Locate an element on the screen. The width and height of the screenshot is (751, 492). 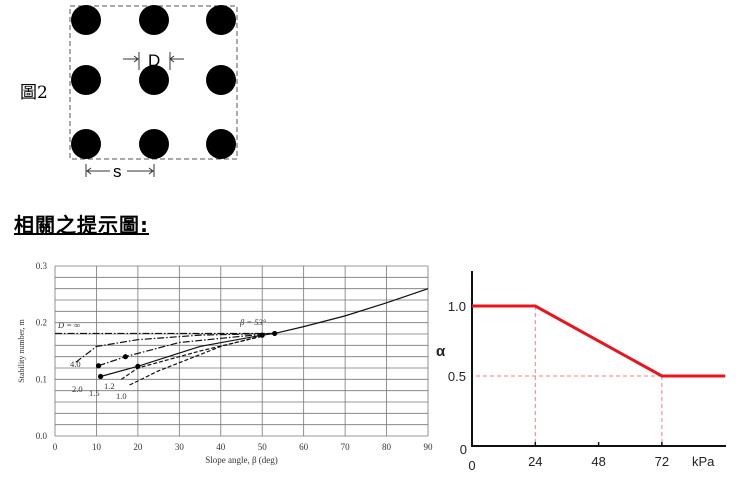
alpha-line is located at coordinates (599, 341).